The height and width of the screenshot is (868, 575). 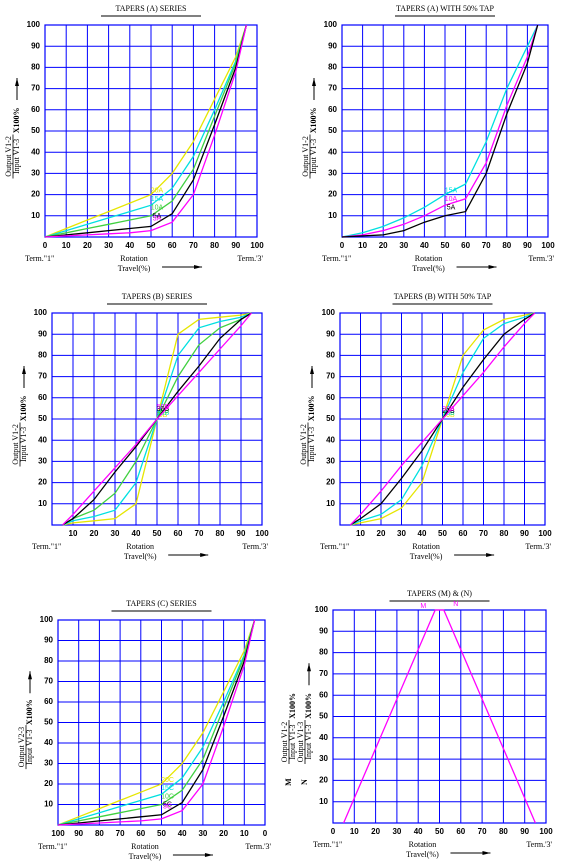 I want to click on x-tick-label: 100, so click(x=257, y=245).